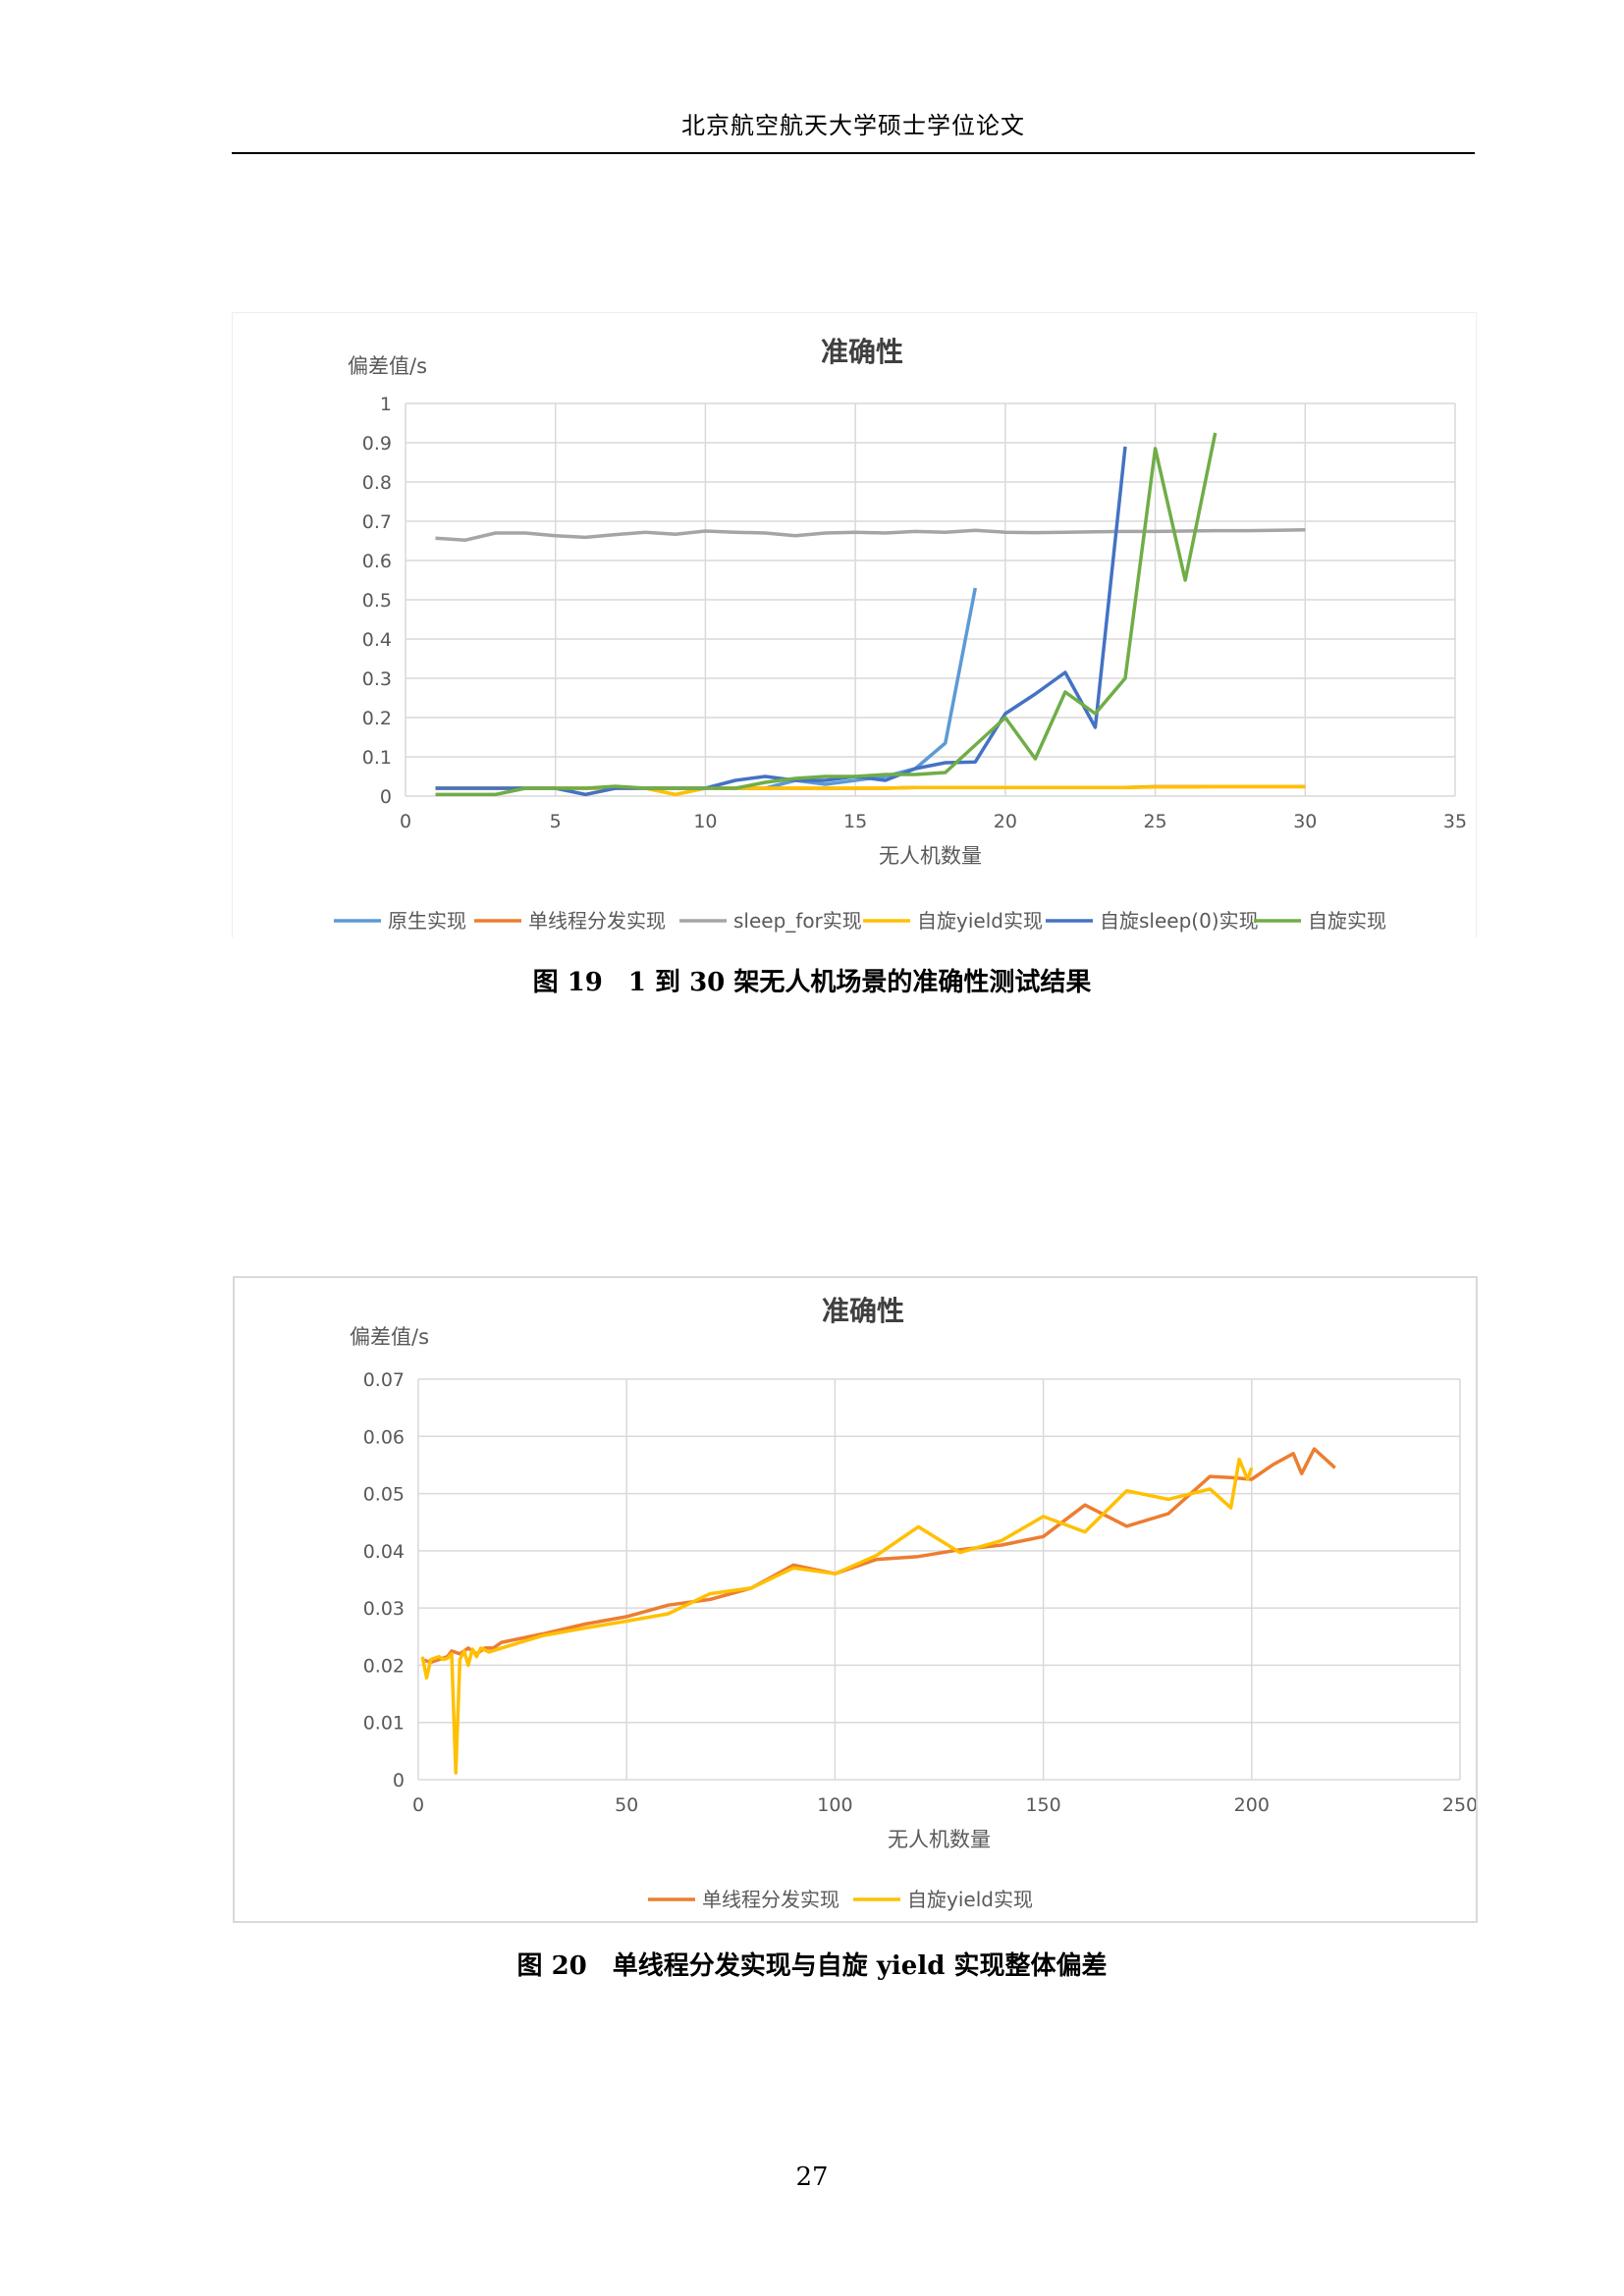  I want to click on y-tick-label: 0.06, so click(384, 1437).